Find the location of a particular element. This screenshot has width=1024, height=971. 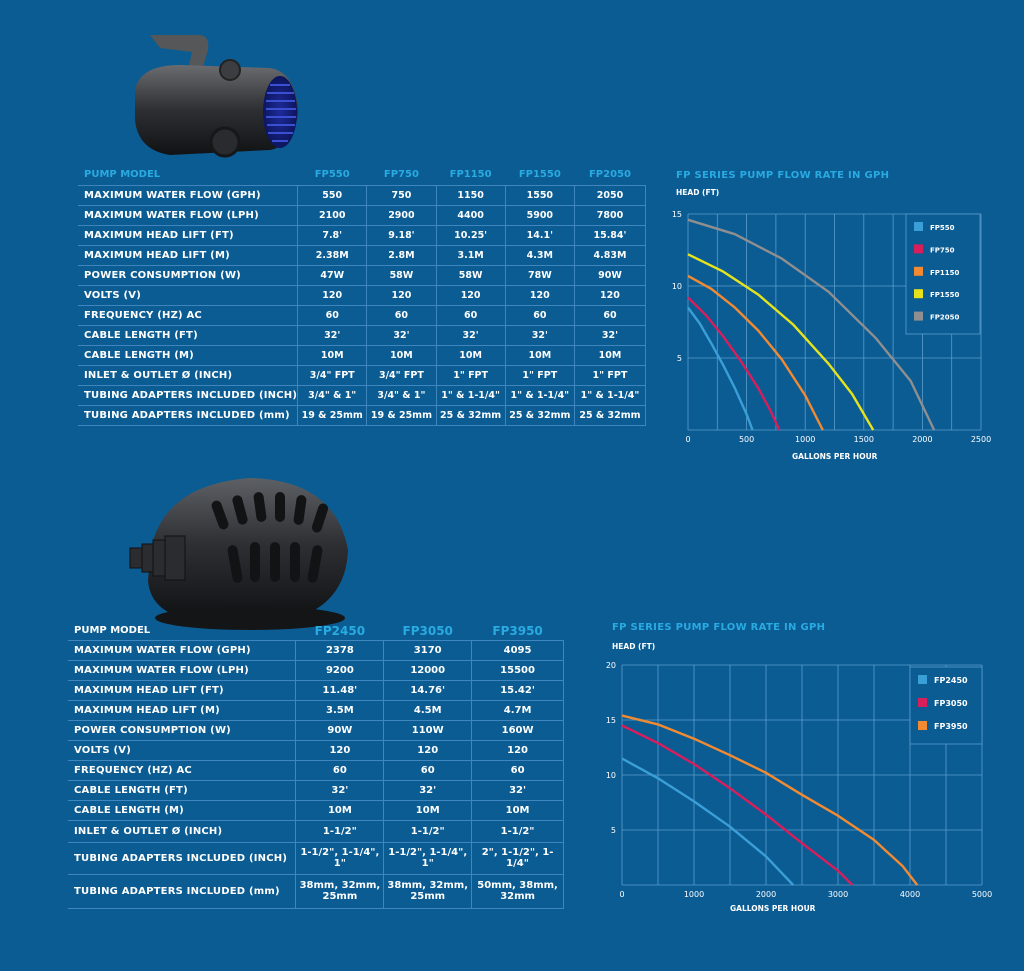

series-line-fp3950 is located at coordinates (770, 800).